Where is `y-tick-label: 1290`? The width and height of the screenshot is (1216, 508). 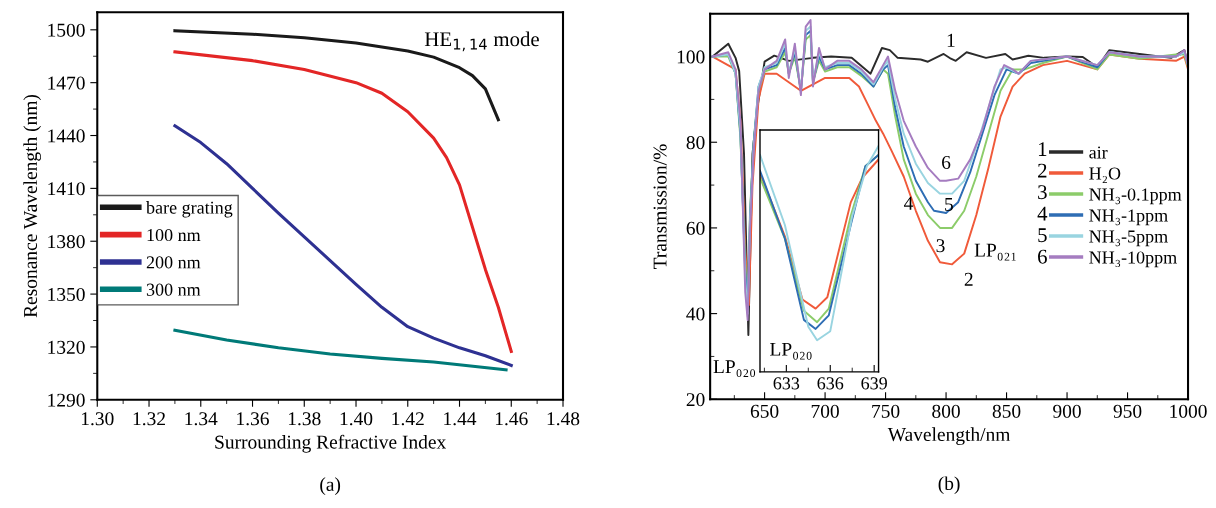
y-tick-label: 1290 is located at coordinates (66, 400).